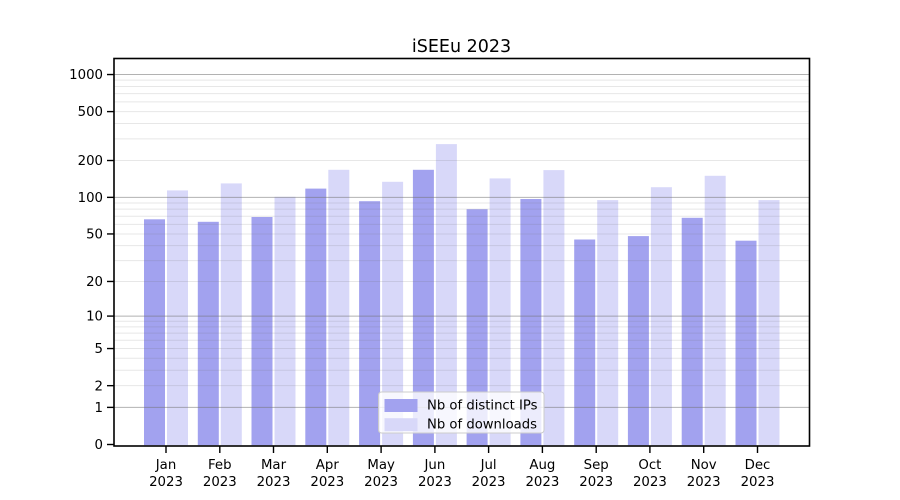 This screenshot has height=500, width=900. I want to click on x-tick-label-month: Sep, so click(596, 465).